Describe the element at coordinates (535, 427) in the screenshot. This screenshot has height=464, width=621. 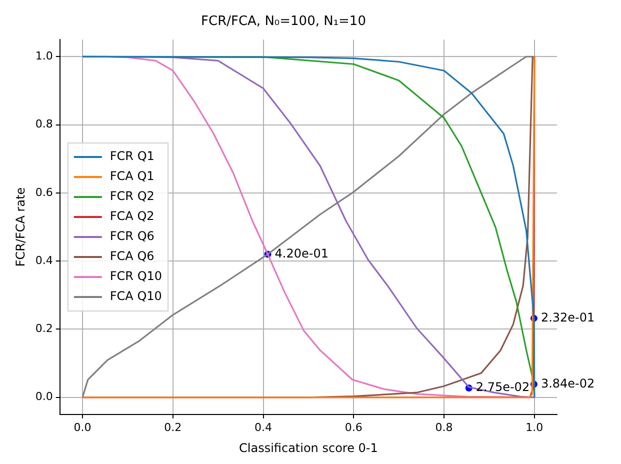
I see `x-tick-label: 1.0` at that location.